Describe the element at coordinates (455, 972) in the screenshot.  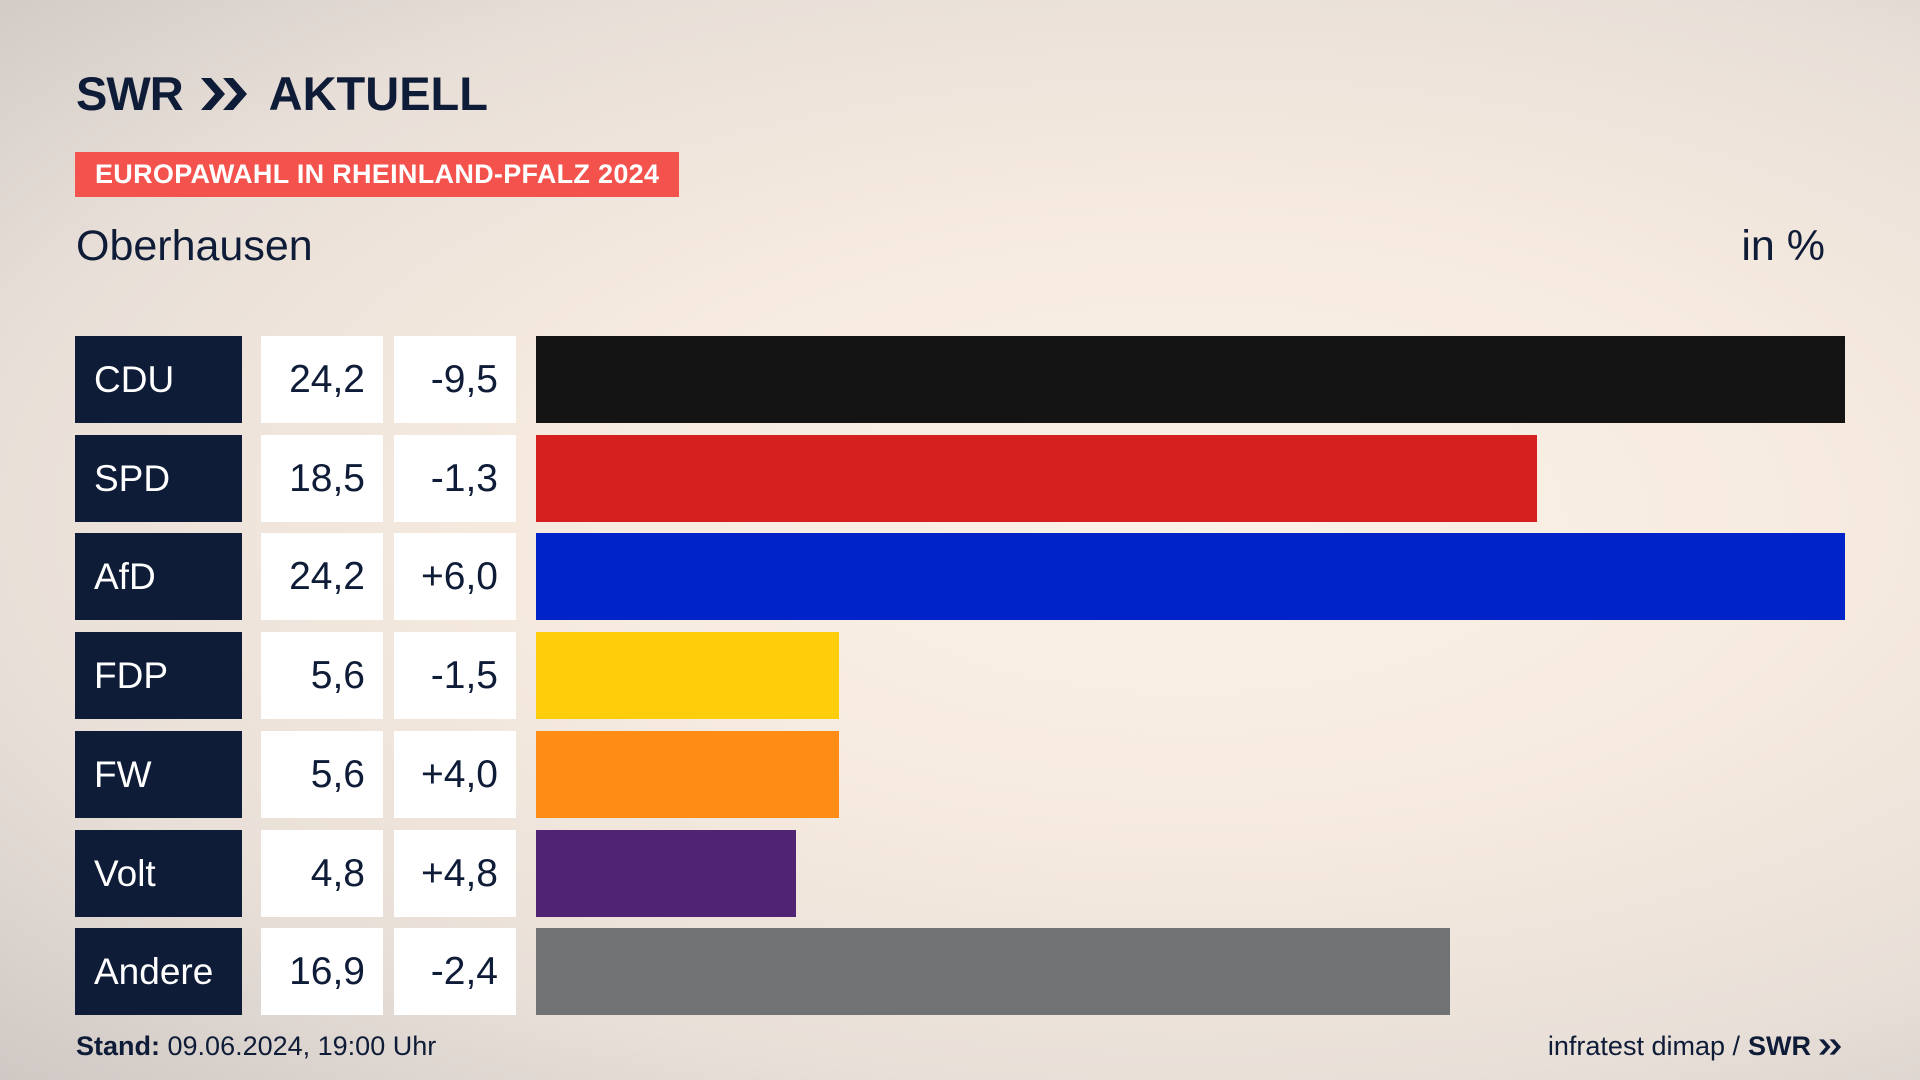
I see `change-label: -2,4` at that location.